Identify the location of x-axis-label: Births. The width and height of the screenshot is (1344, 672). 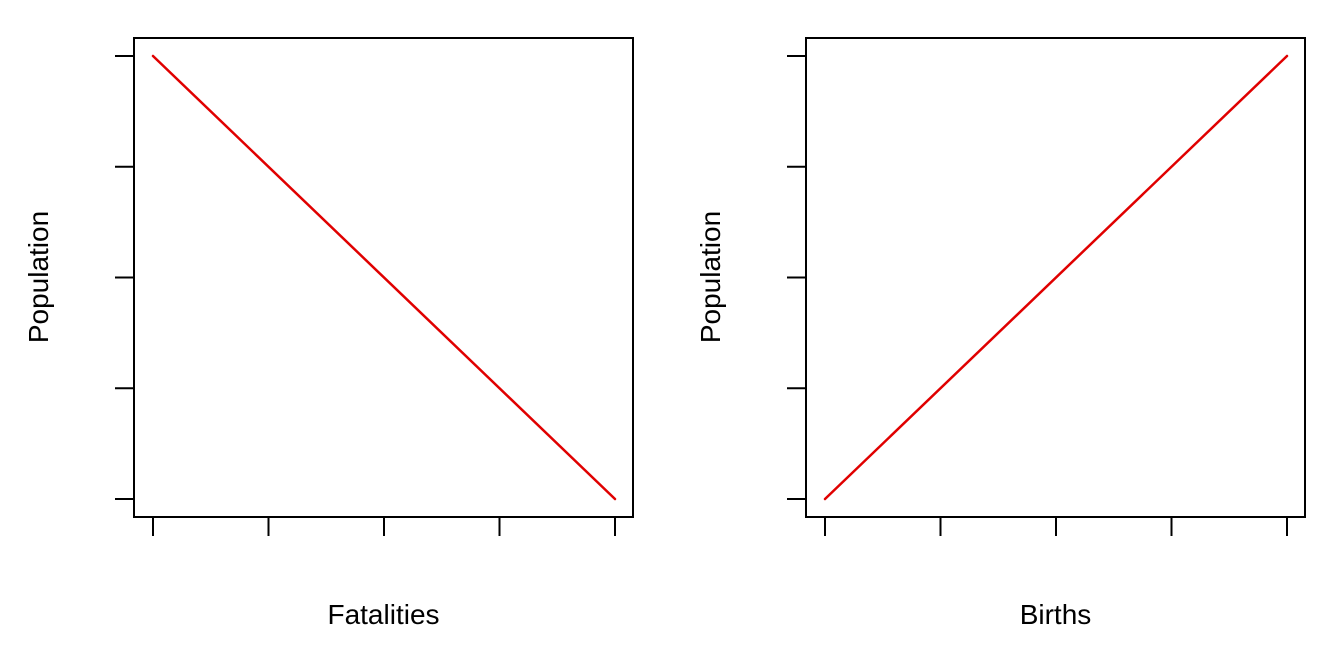
(1056, 614).